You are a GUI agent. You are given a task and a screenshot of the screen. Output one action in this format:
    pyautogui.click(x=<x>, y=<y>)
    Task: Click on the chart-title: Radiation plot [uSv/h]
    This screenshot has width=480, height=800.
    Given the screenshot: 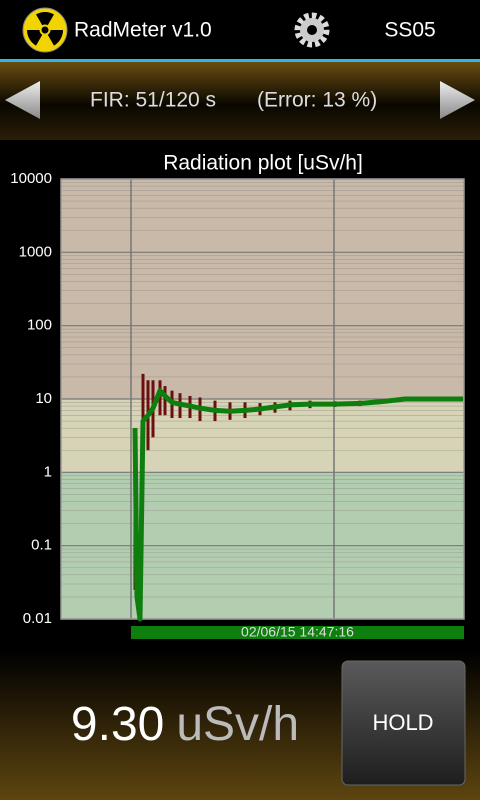 What is the action you would take?
    pyautogui.click(x=263, y=163)
    